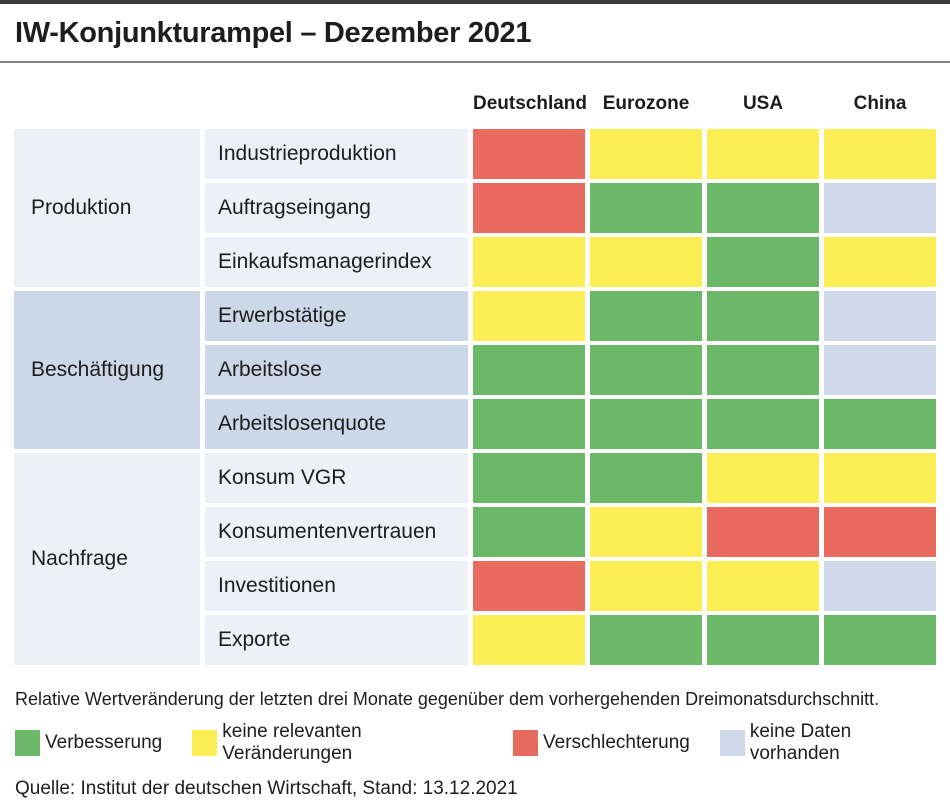  What do you see at coordinates (763, 103) in the screenshot?
I see `column-header-usa: USA` at bounding box center [763, 103].